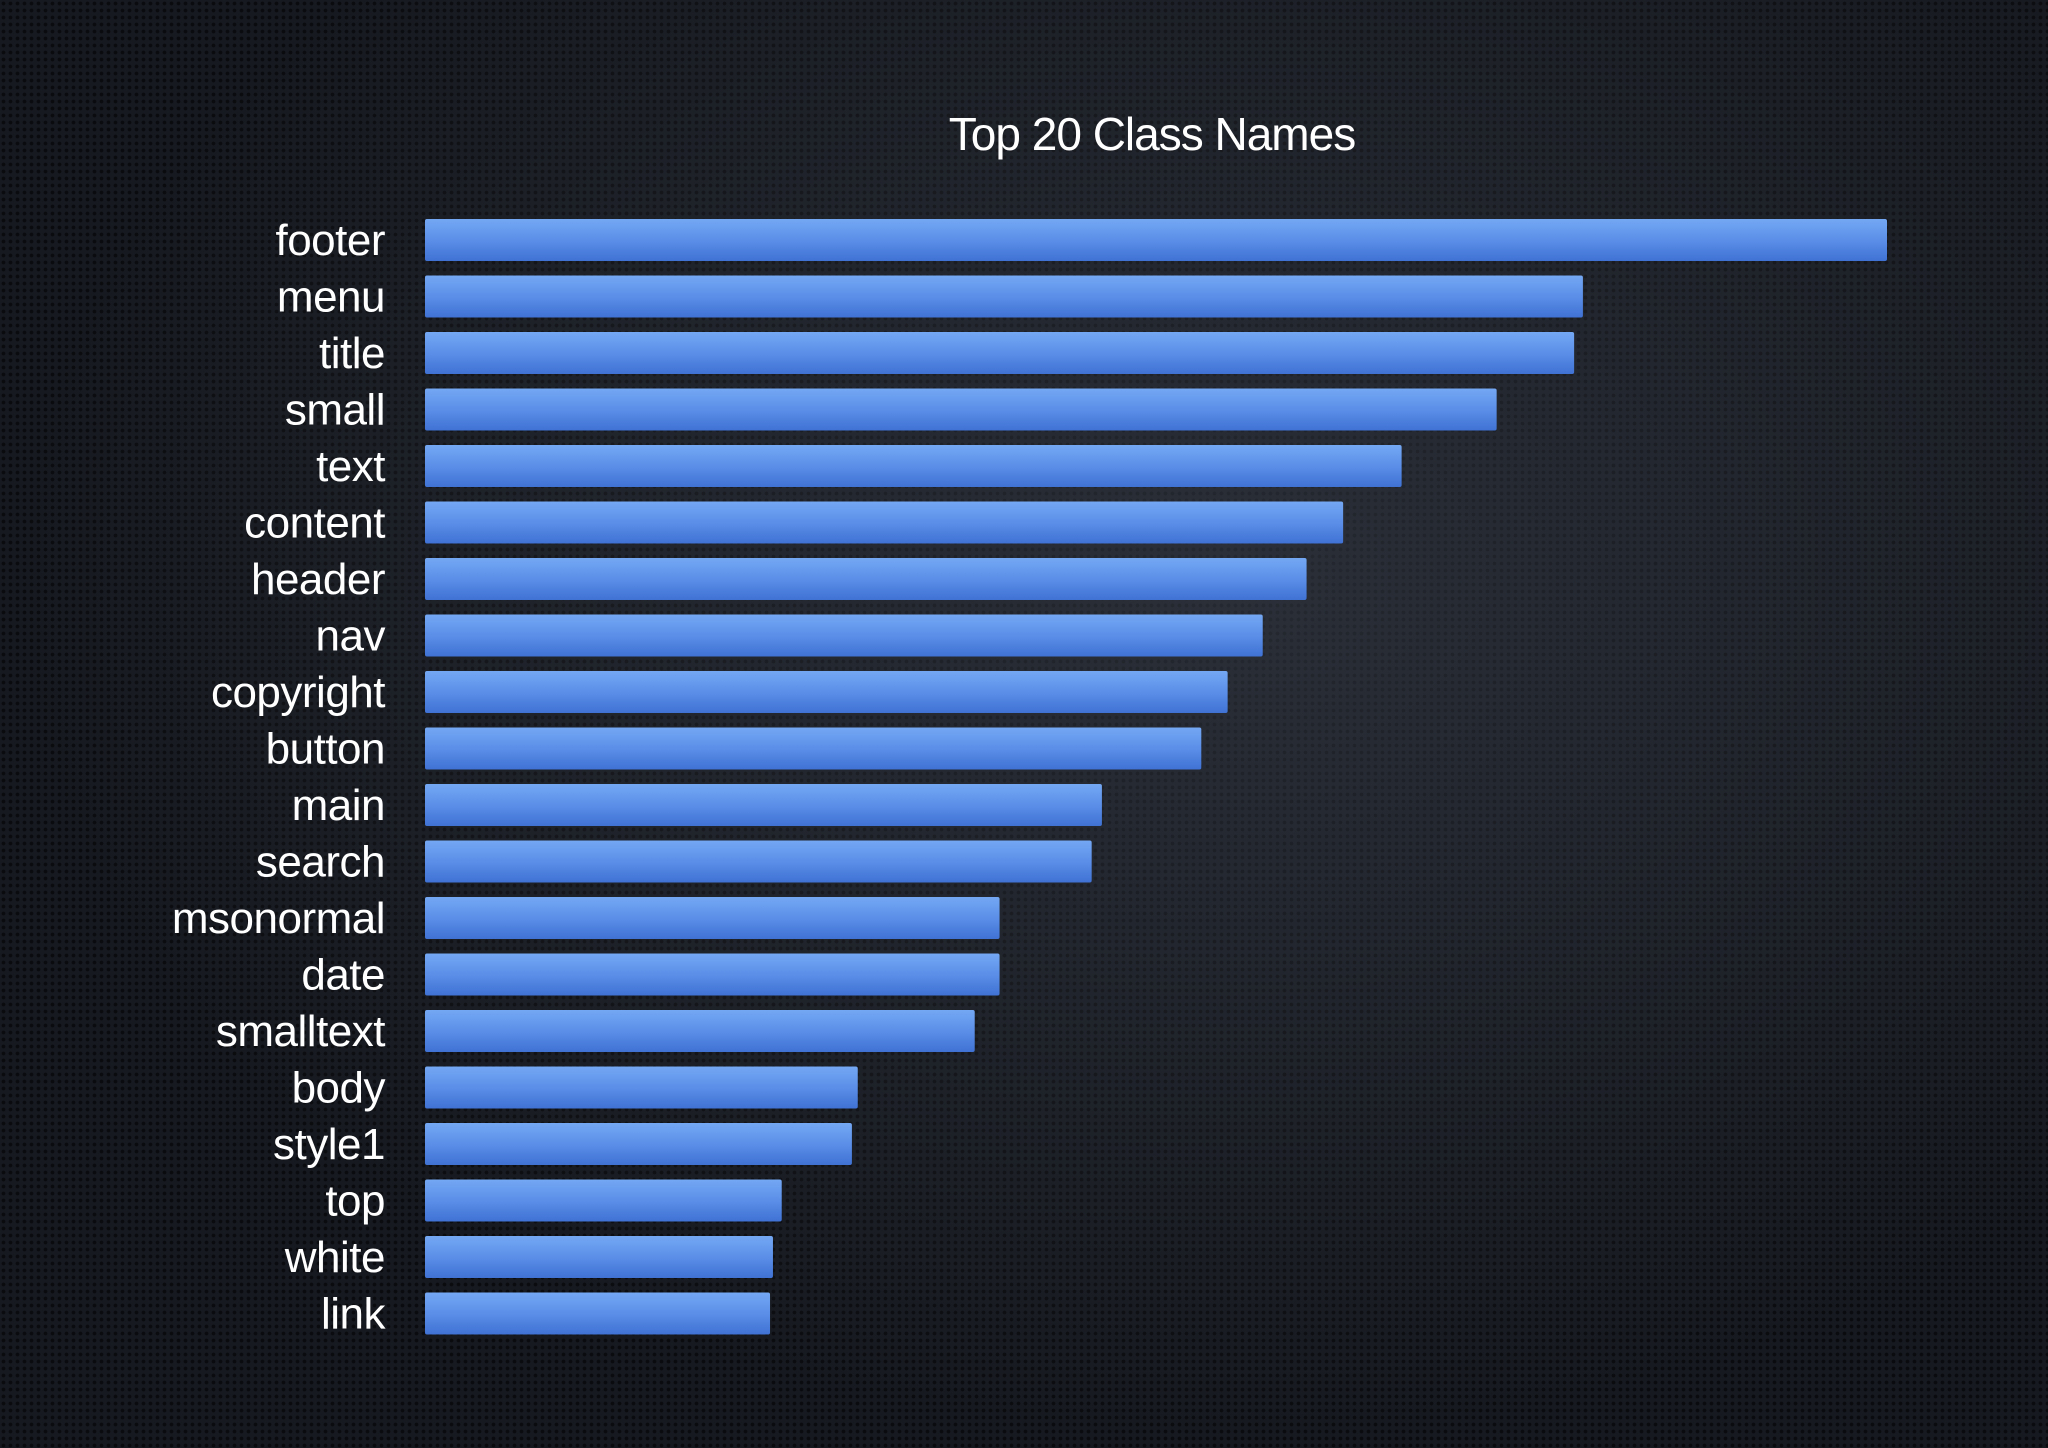  What do you see at coordinates (1152, 134) in the screenshot?
I see `chart-title: Top 20 Class Names` at bounding box center [1152, 134].